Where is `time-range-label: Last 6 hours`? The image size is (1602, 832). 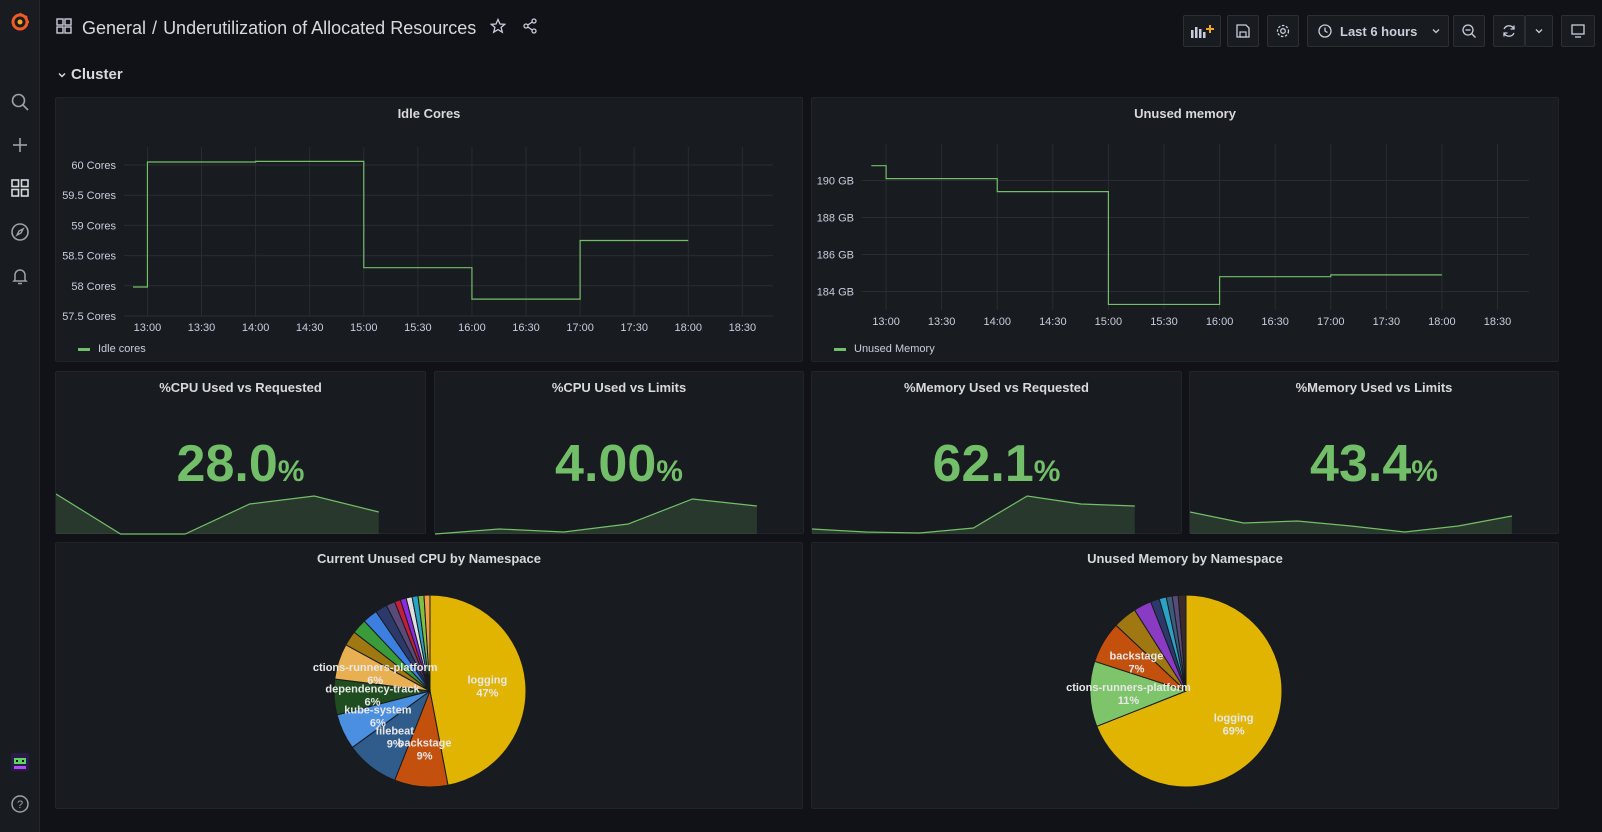
time-range-label: Last 6 hours is located at coordinates (1379, 31).